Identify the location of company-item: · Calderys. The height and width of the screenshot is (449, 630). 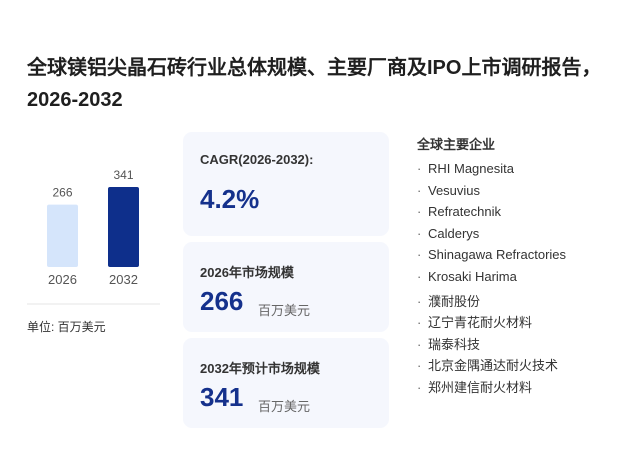
(448, 233).